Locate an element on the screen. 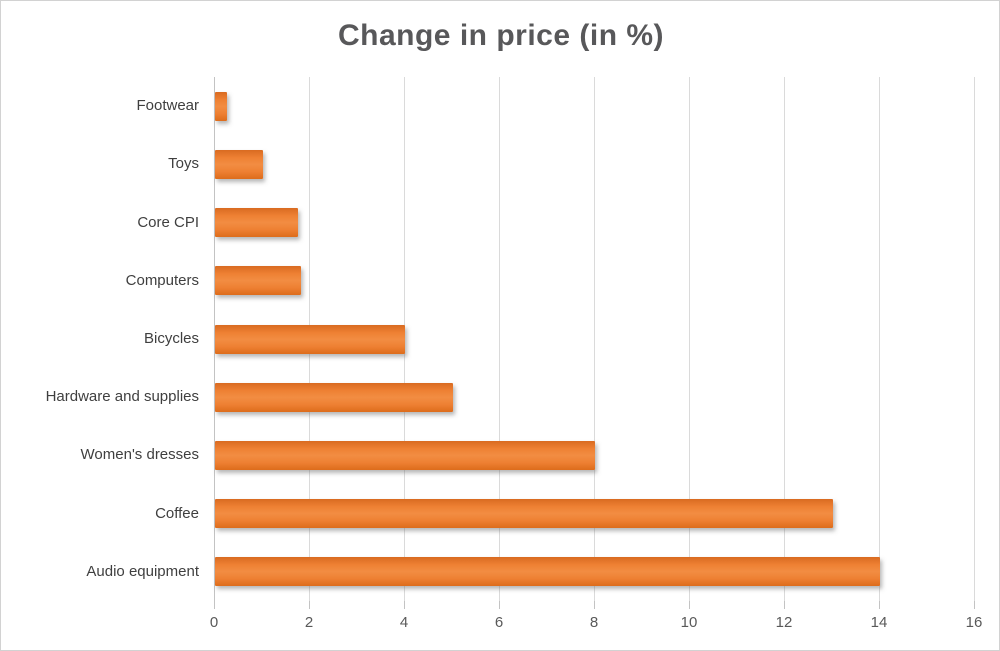  y-category-label: Computers is located at coordinates (162, 280).